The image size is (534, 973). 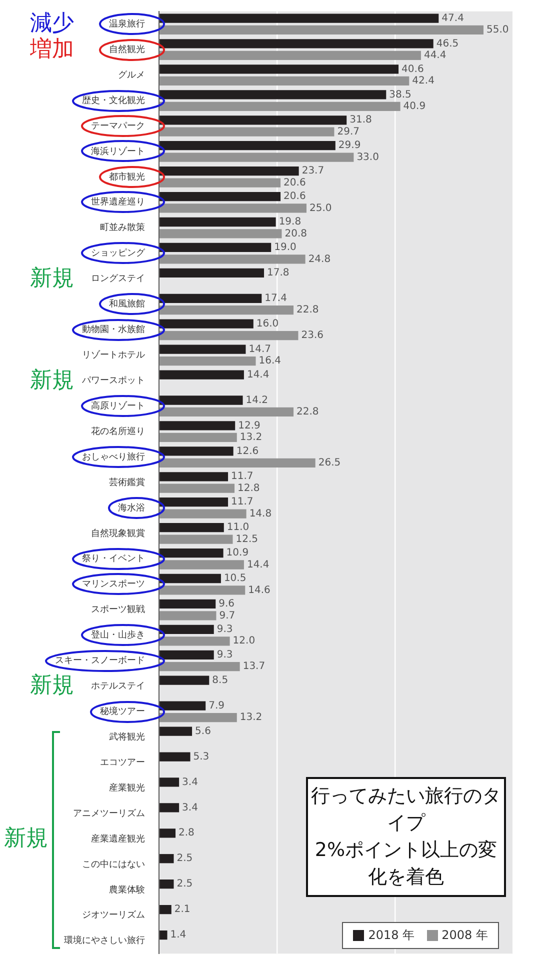 What do you see at coordinates (313, 171) in the screenshot?
I see `data-label: 23.7` at bounding box center [313, 171].